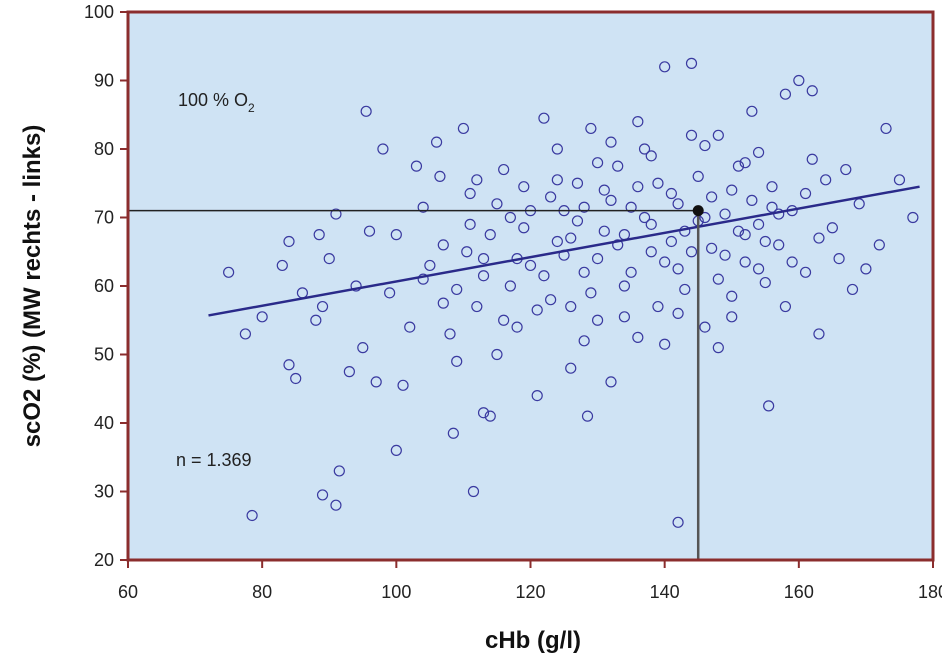 This screenshot has height=661, width=942. What do you see at coordinates (665, 592) in the screenshot?
I see `x-tick-label: 140` at bounding box center [665, 592].